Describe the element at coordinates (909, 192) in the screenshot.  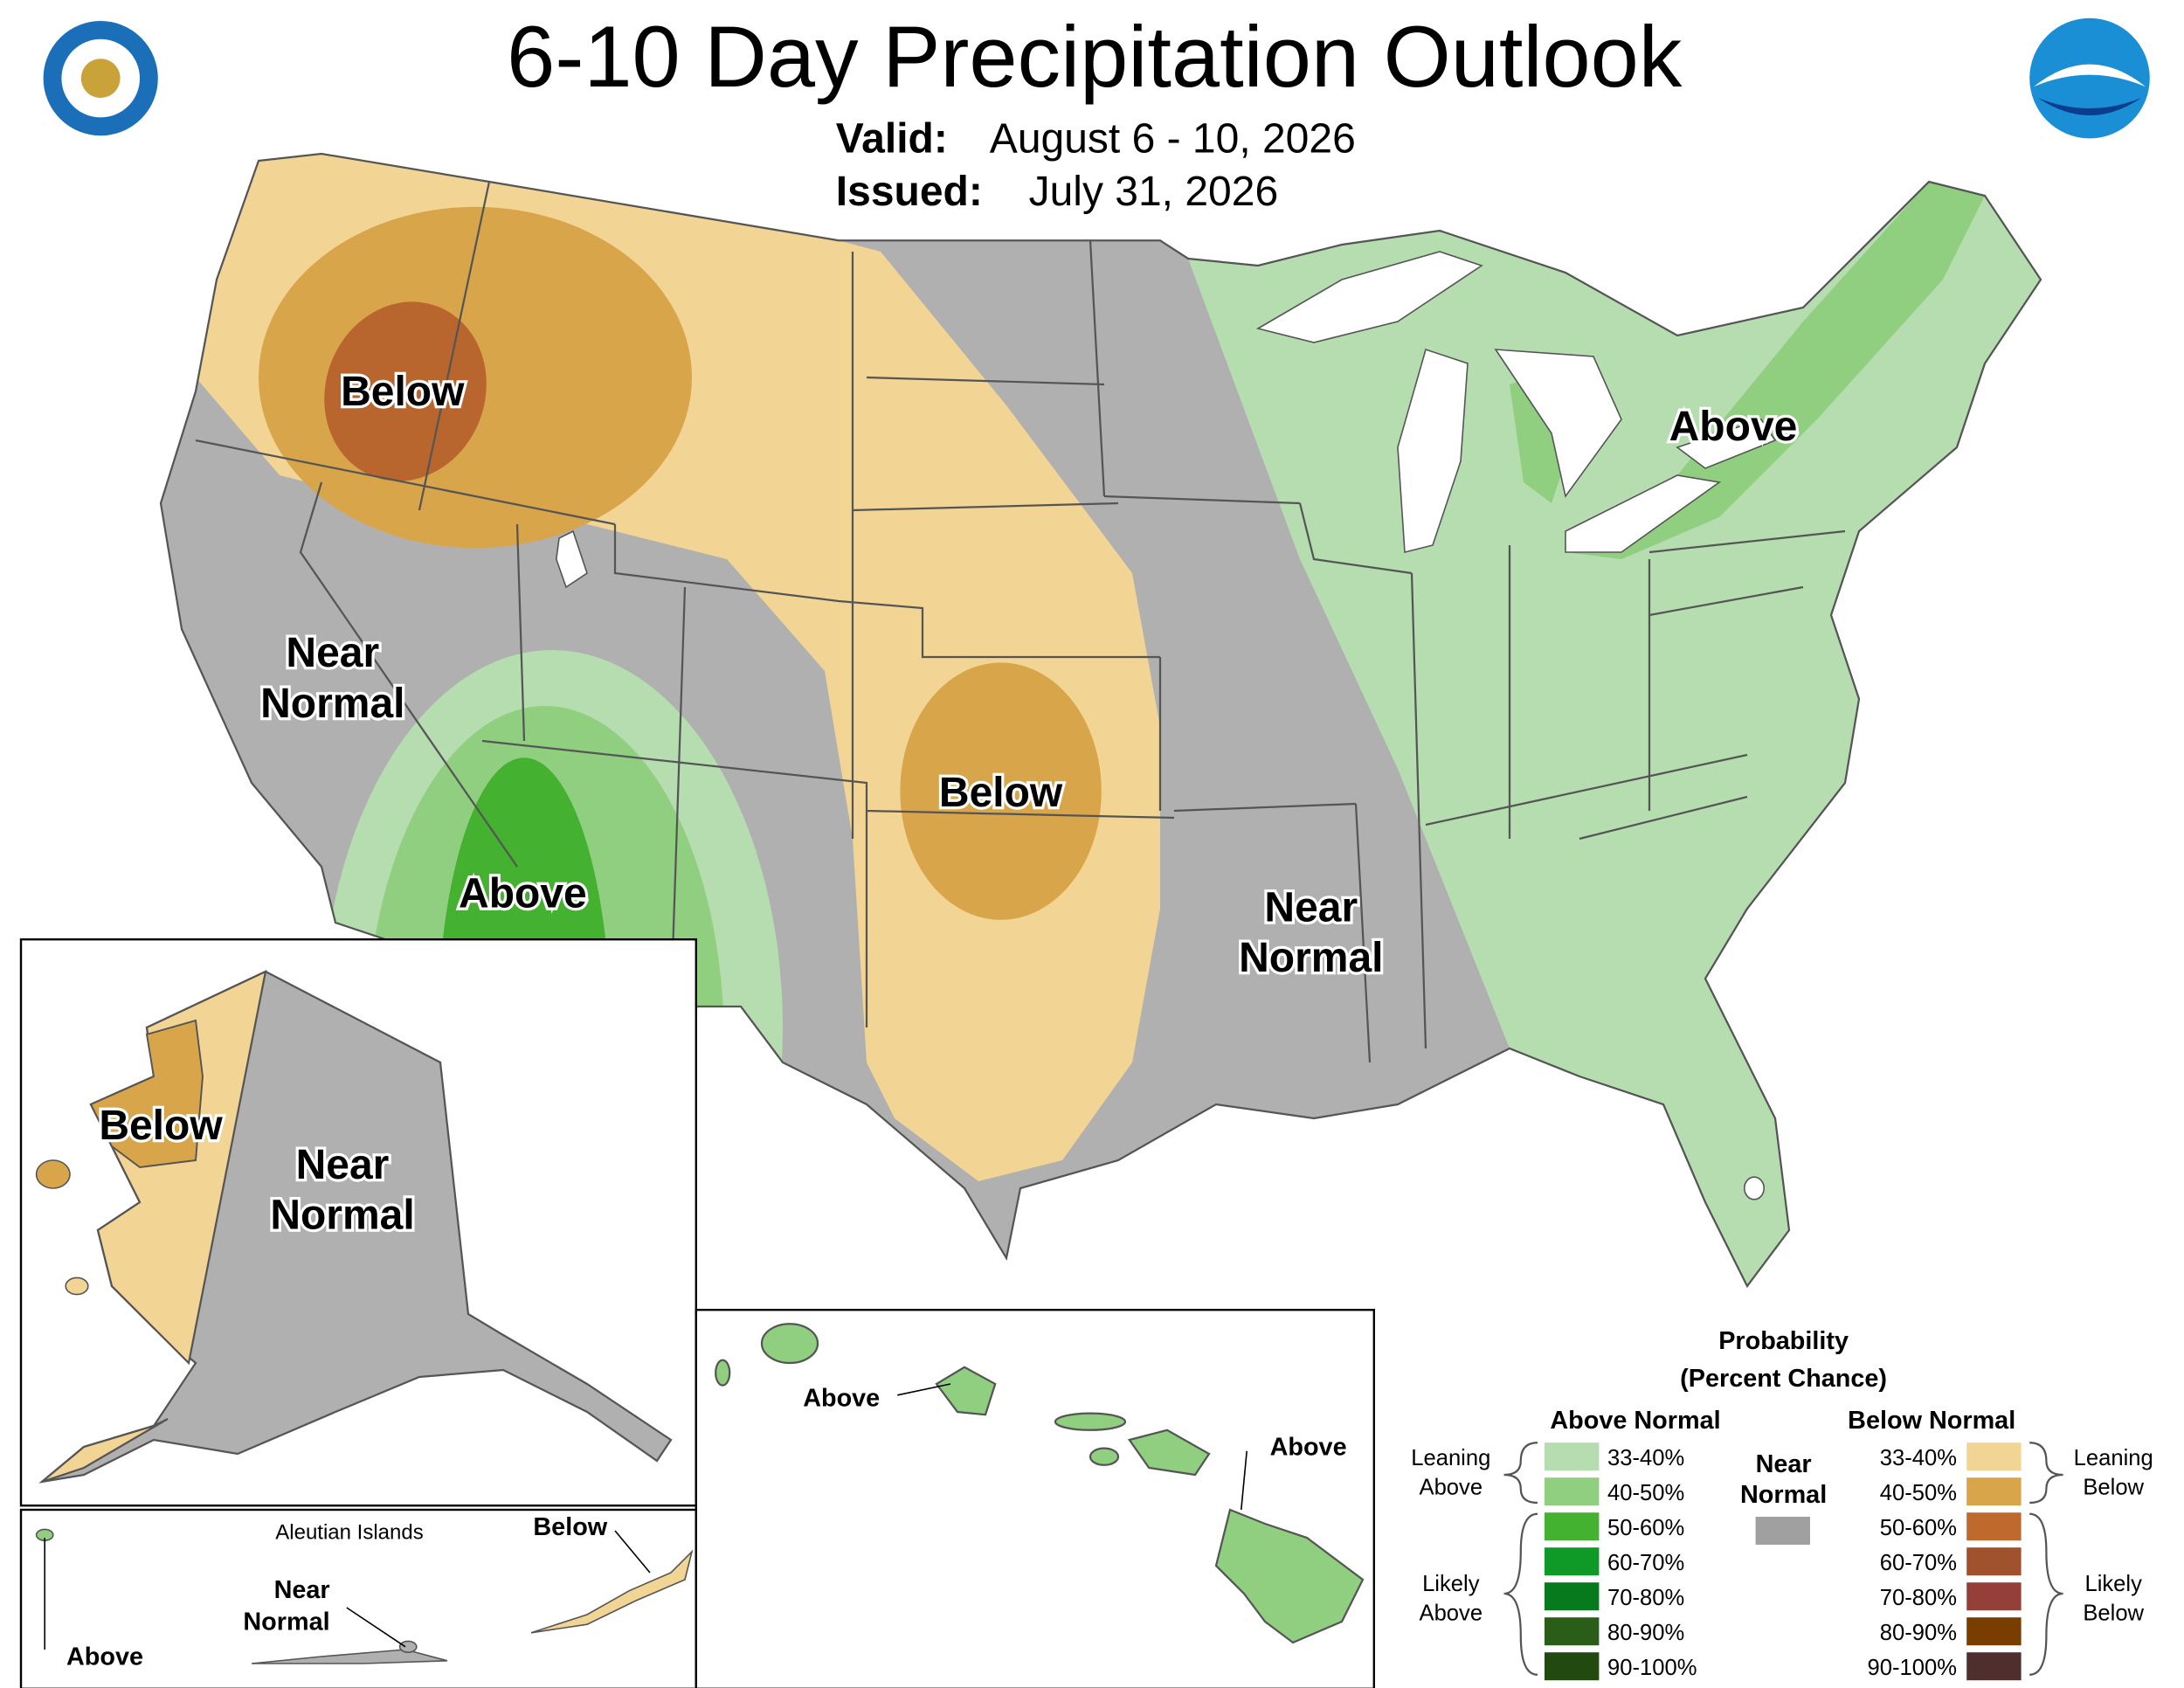
I see `issued-label: Issued:` at that location.